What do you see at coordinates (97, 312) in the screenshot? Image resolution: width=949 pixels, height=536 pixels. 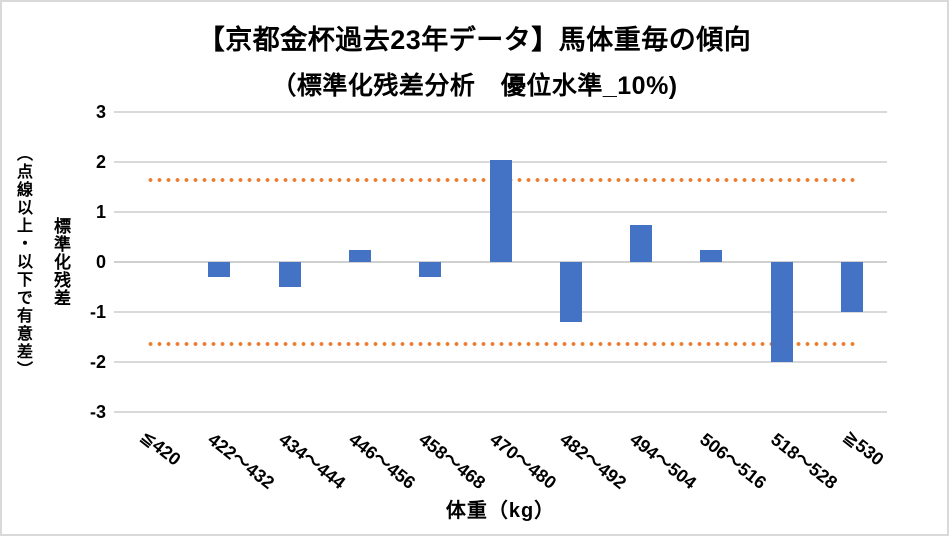 I see `y-tick-label--1: -1` at bounding box center [97, 312].